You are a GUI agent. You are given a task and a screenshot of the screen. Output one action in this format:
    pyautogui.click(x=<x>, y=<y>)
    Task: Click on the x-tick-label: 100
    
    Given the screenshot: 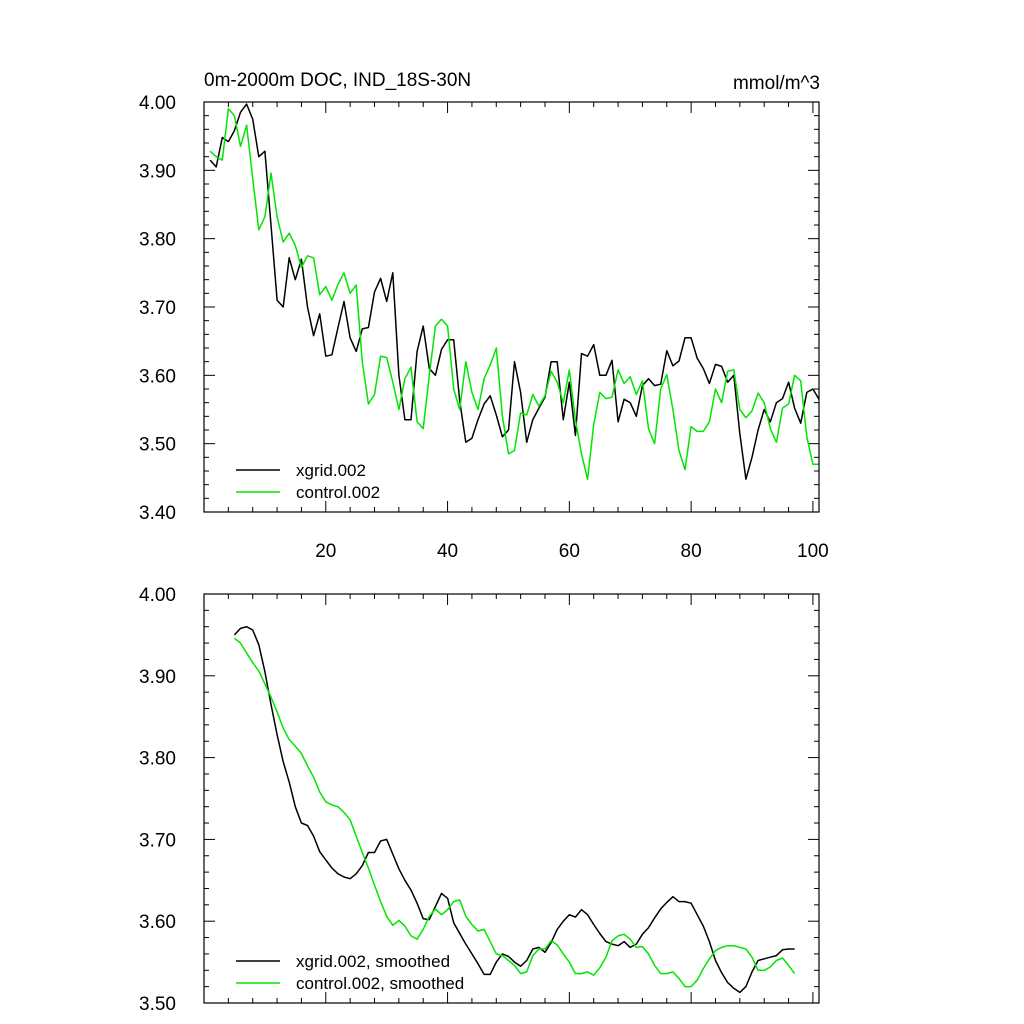 What is the action you would take?
    pyautogui.click(x=813, y=551)
    